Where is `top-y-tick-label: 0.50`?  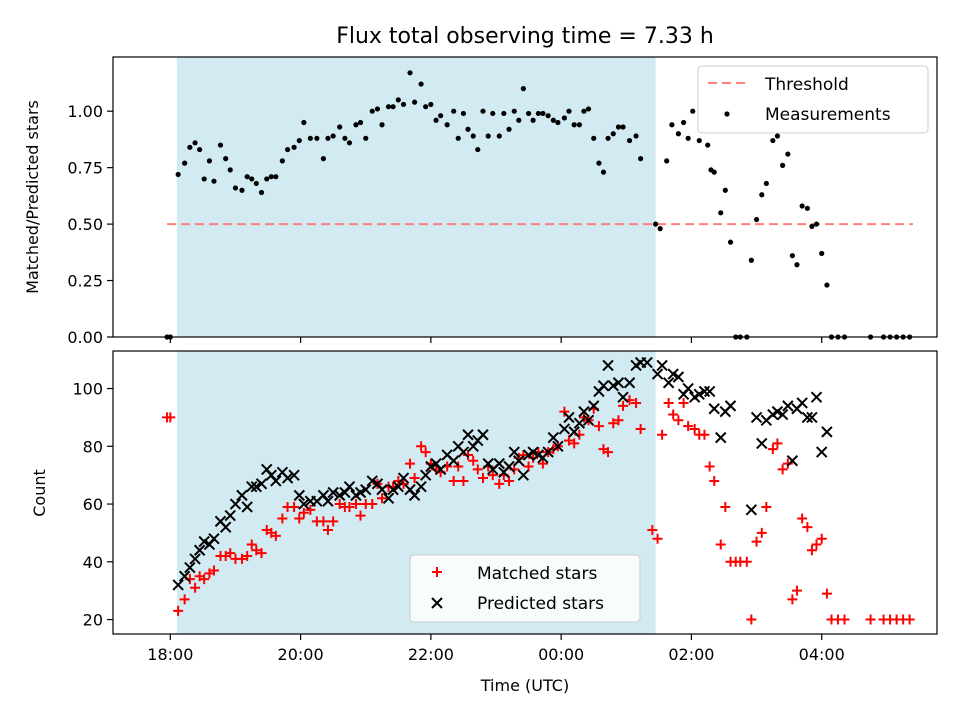
top-y-tick-label: 0.50 is located at coordinates (85, 224).